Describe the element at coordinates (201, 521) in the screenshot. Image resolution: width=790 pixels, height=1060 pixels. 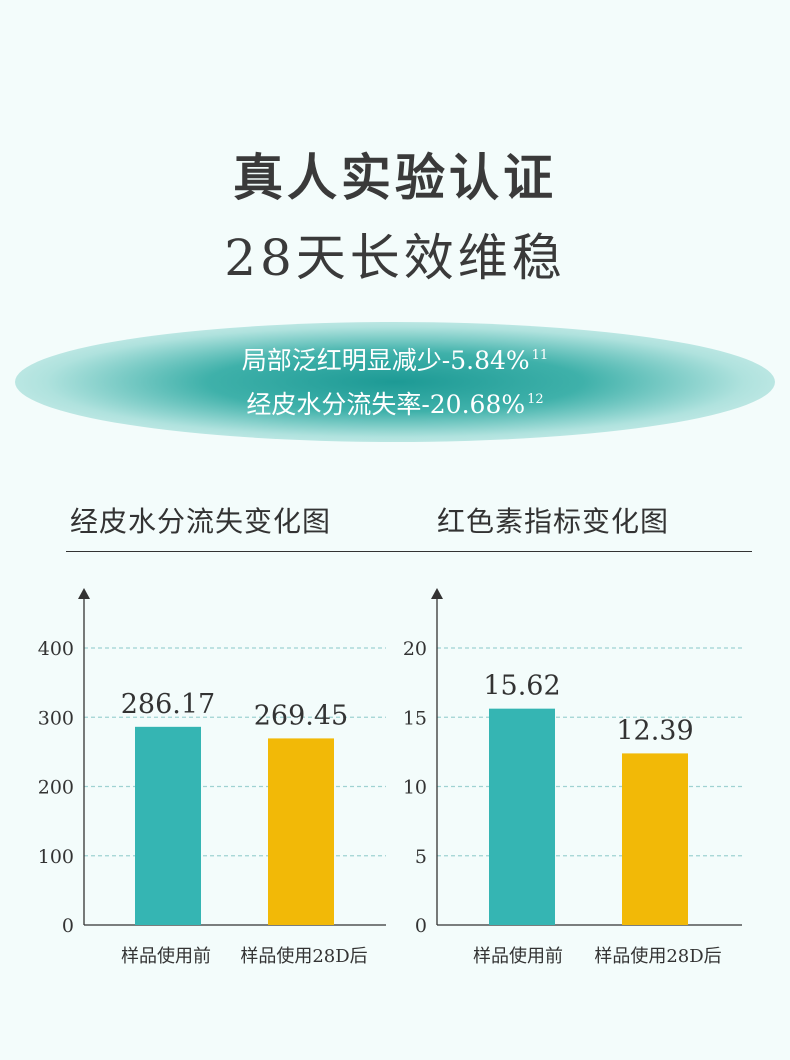
I see `chart-title-tewl: 经皮水分流失变化图` at that location.